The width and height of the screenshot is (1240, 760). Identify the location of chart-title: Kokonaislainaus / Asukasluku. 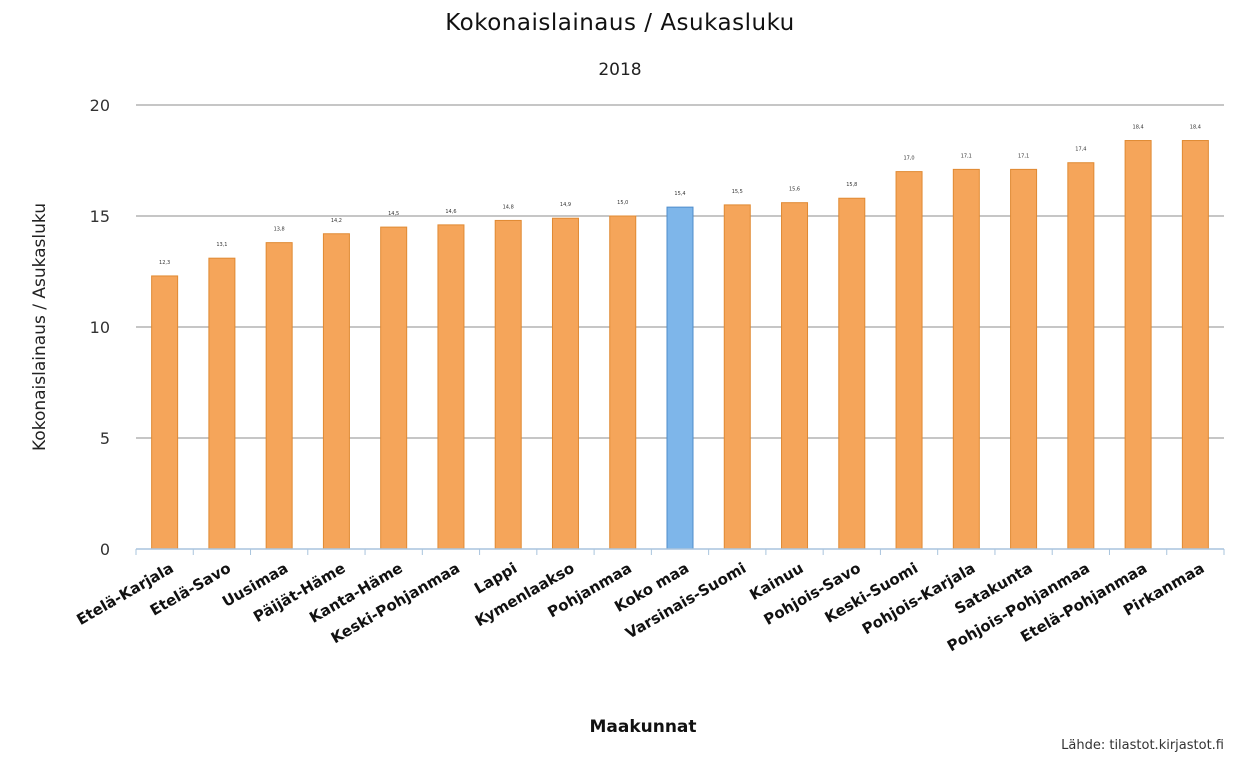
(620, 23).